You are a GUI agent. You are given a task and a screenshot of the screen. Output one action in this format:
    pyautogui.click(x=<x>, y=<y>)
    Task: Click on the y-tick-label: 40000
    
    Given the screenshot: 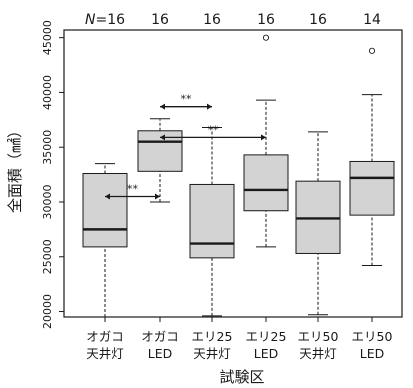 What is the action you would take?
    pyautogui.click(x=47, y=92)
    